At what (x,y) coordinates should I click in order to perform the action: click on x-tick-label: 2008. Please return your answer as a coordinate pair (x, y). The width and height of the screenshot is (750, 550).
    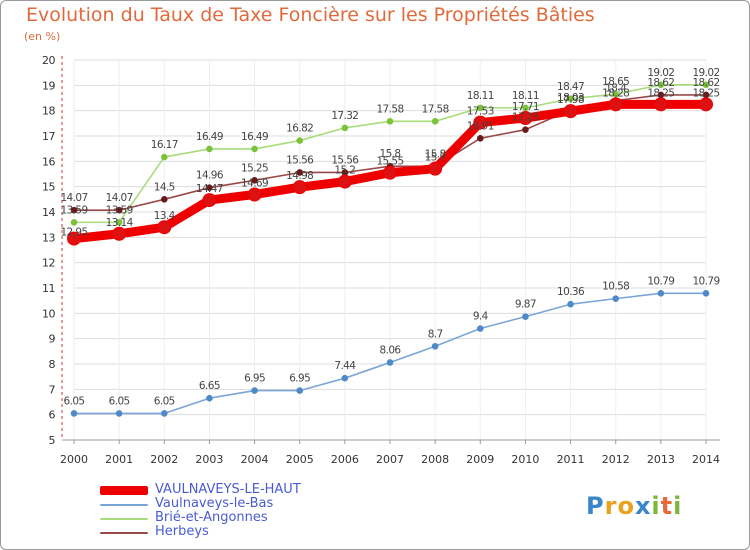
    Looking at the image, I should click on (435, 459).